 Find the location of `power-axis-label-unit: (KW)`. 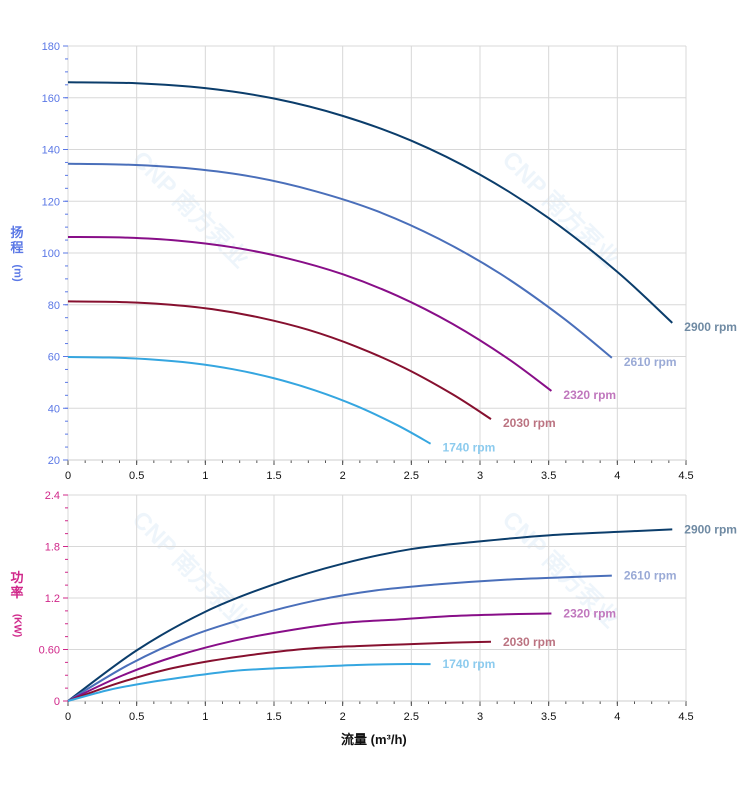

power-axis-label-unit: (KW) is located at coordinates (17, 625).